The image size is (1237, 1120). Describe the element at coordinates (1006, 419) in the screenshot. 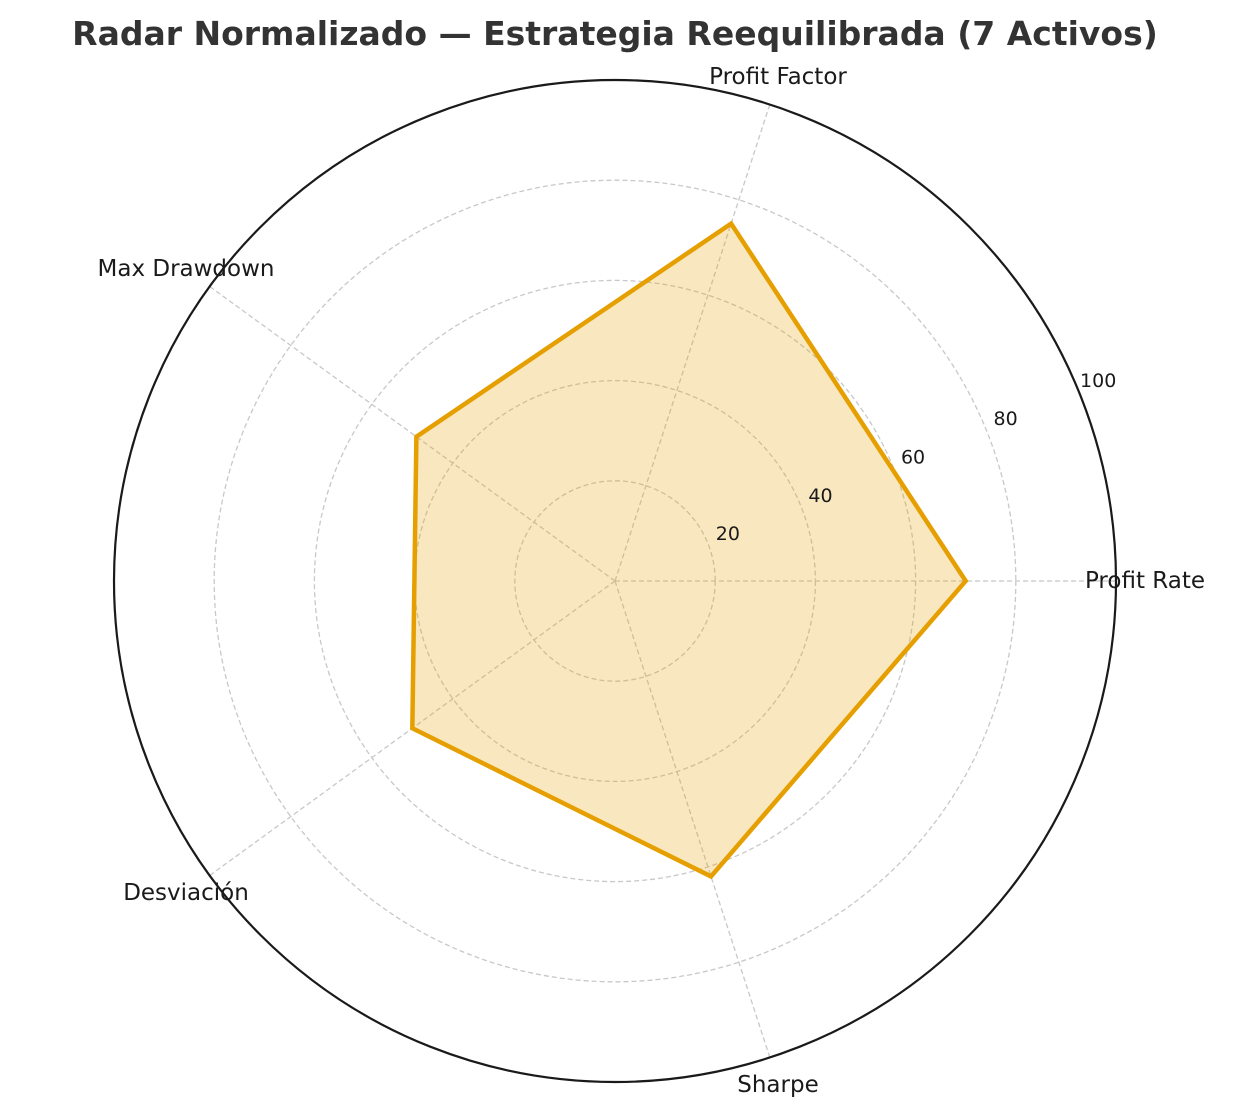

I see `radial-tick-label: 80` at that location.